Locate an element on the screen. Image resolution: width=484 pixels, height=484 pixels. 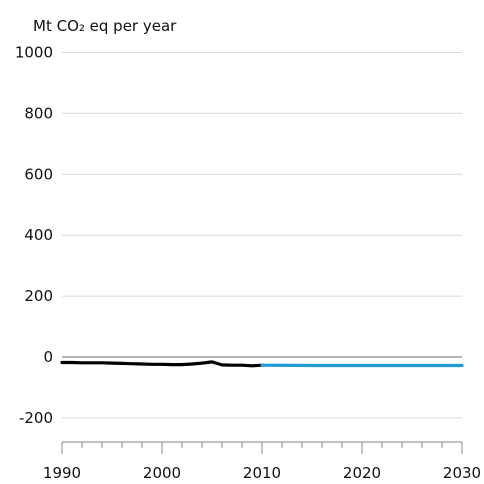
y-tick-label: 800 is located at coordinates (38, 113).